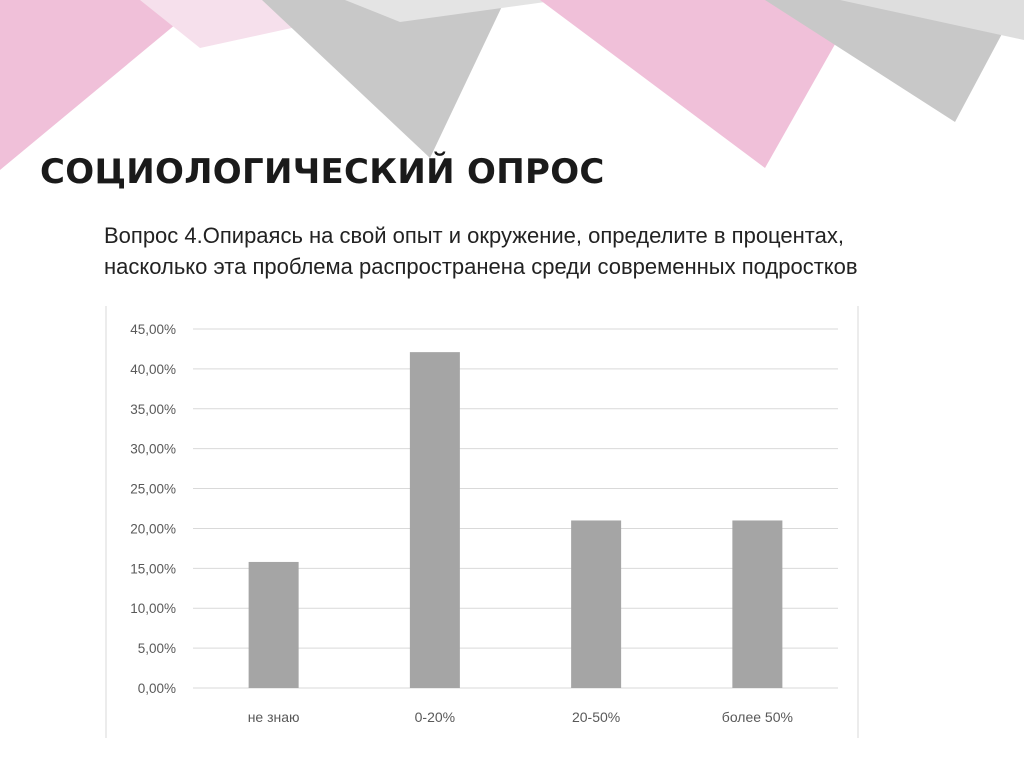 The image size is (1024, 767). What do you see at coordinates (700, 84) in the screenshot?
I see `pink-triangle-right` at bounding box center [700, 84].